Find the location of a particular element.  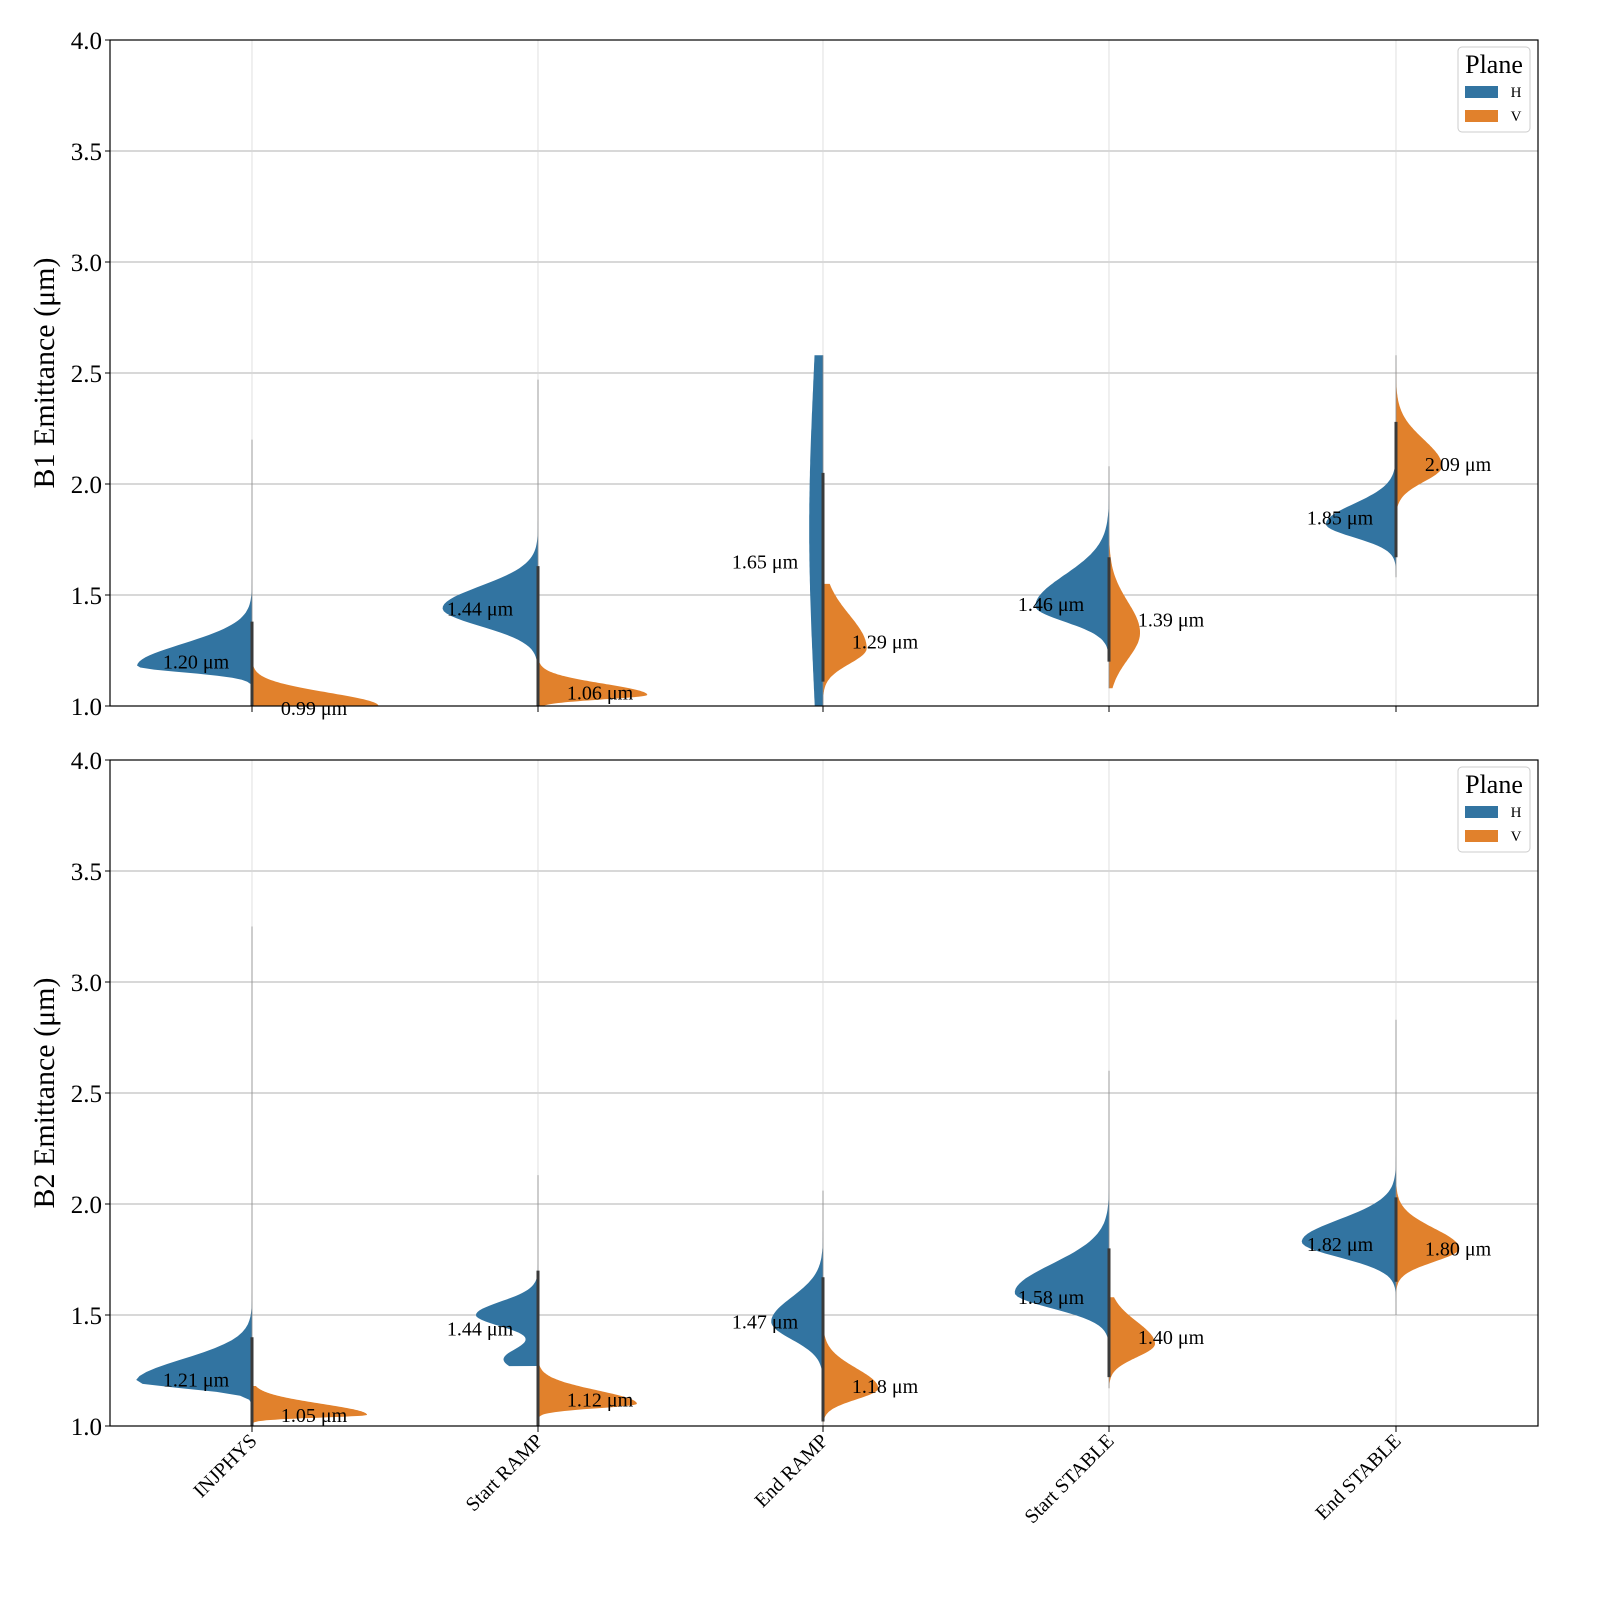

value-label-h: 1.47 μm is located at coordinates (765, 1323).